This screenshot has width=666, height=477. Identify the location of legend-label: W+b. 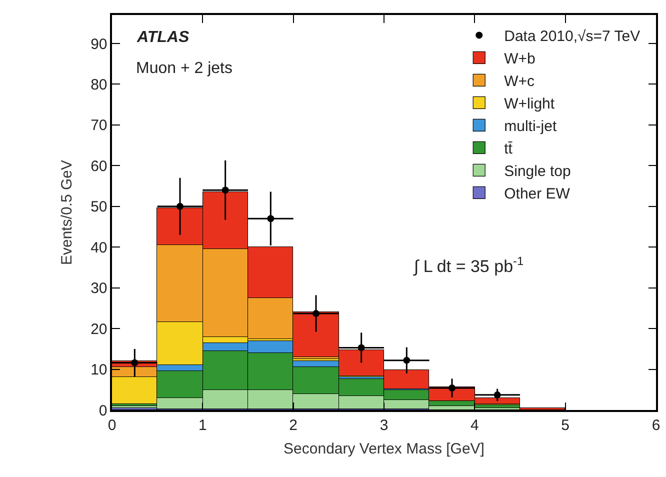
(520, 59).